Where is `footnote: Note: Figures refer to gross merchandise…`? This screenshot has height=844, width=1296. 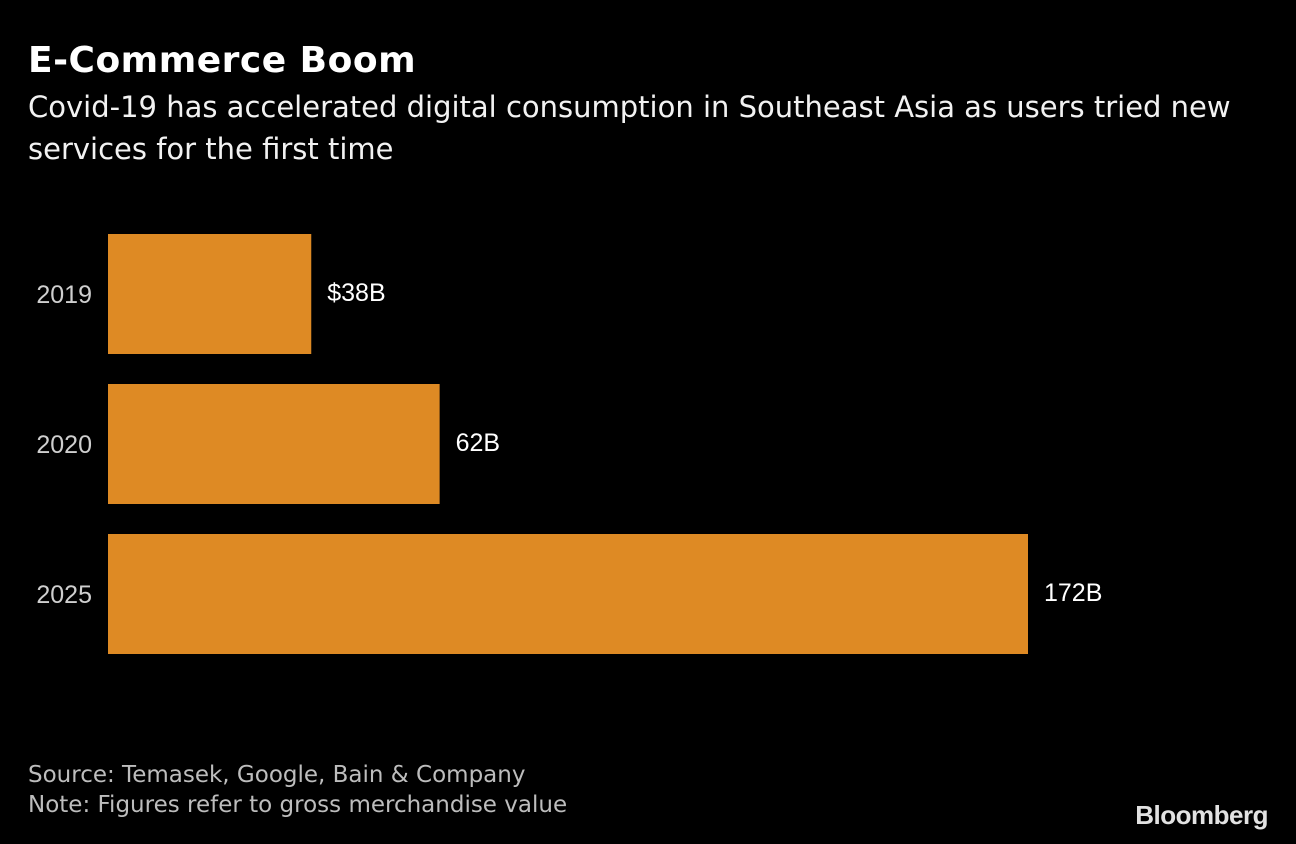
footnote: Note: Figures refer to gross merchandise… is located at coordinates (298, 805).